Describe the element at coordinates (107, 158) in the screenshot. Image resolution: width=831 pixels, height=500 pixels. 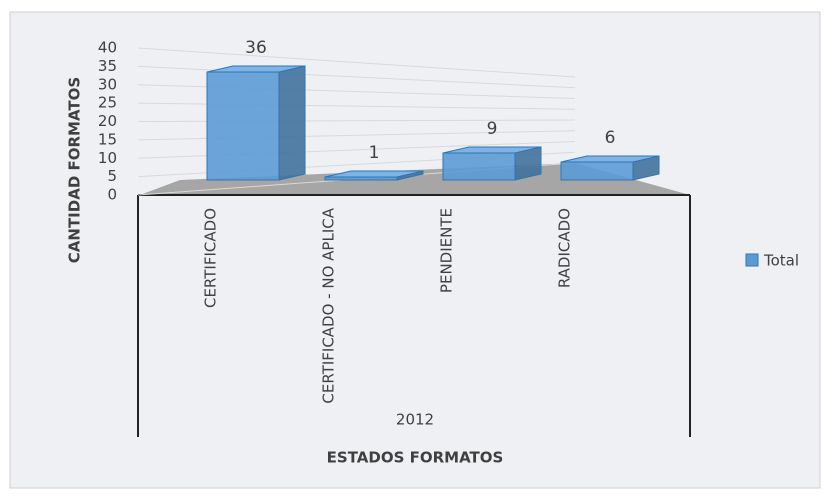
I see `y-tick-label: 10` at that location.